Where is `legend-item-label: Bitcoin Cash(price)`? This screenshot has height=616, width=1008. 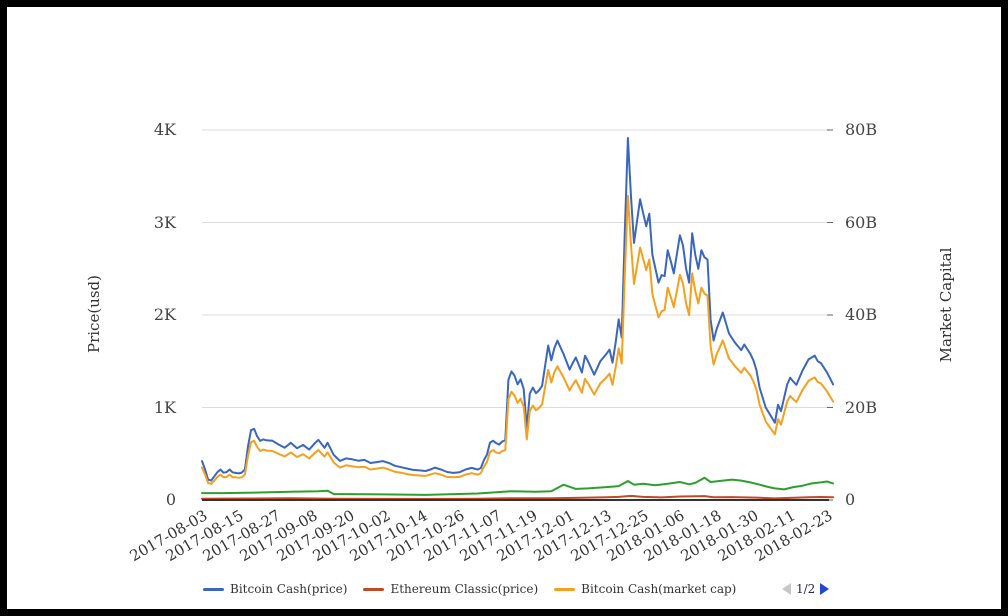
legend-item-label: Bitcoin Cash(price) is located at coordinates (289, 589).